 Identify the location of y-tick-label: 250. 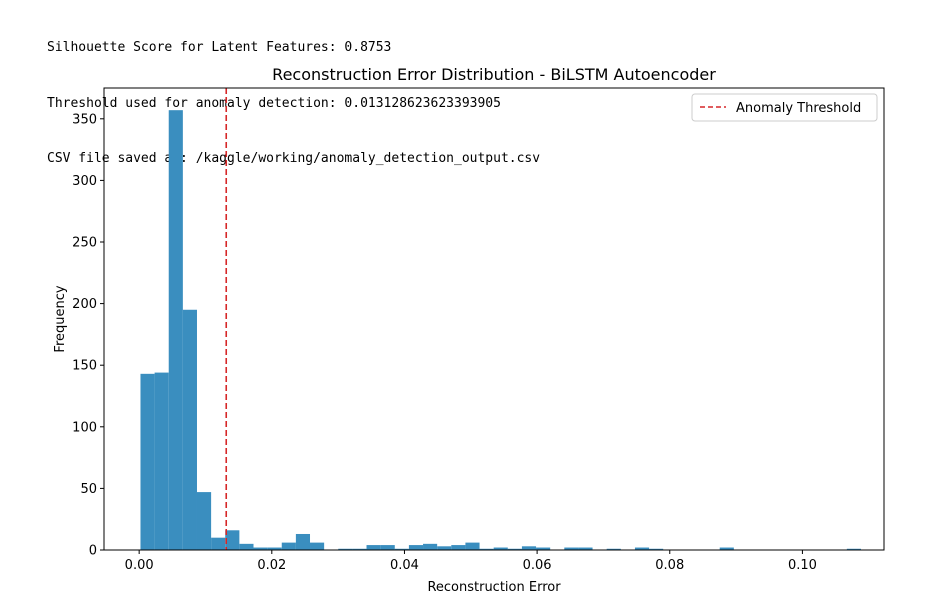
(84, 243).